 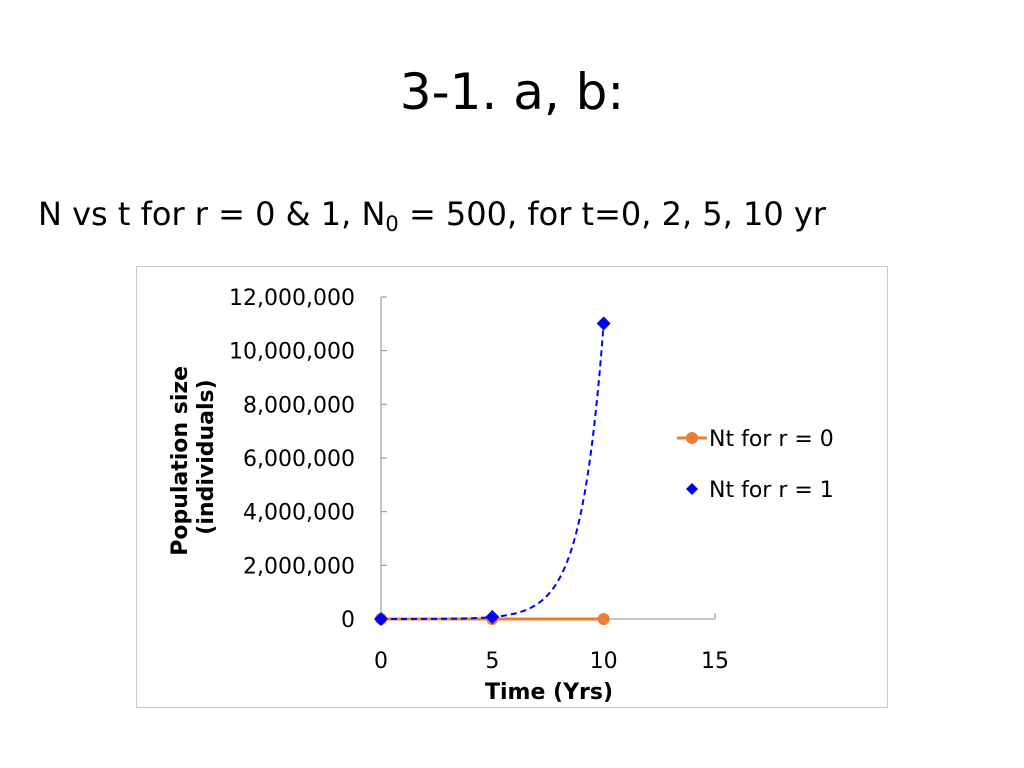 What do you see at coordinates (612, 214) in the screenshot?
I see `subtitle-text-post: = 500, for t=0, 2, 5, 10 yr` at bounding box center [612, 214].